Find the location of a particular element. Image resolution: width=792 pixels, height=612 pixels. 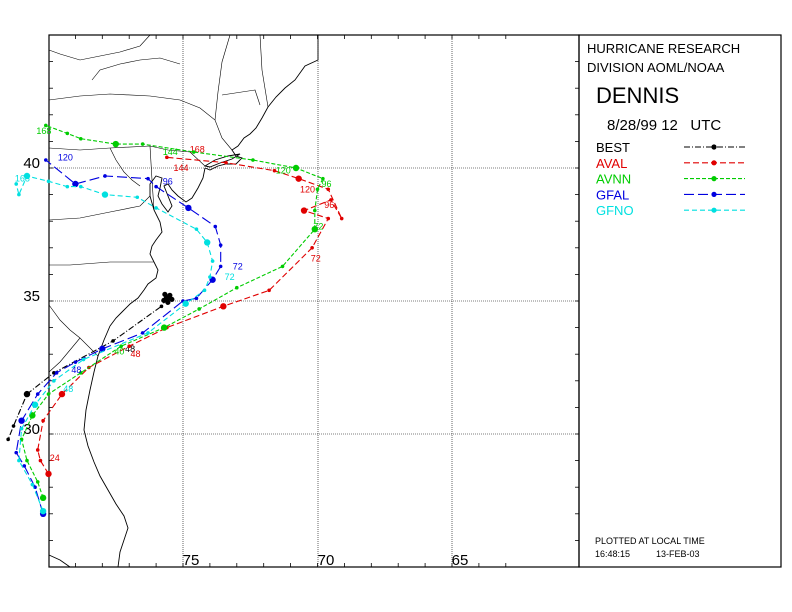

lat-tick-label-35: 35 is located at coordinates (31, 296).